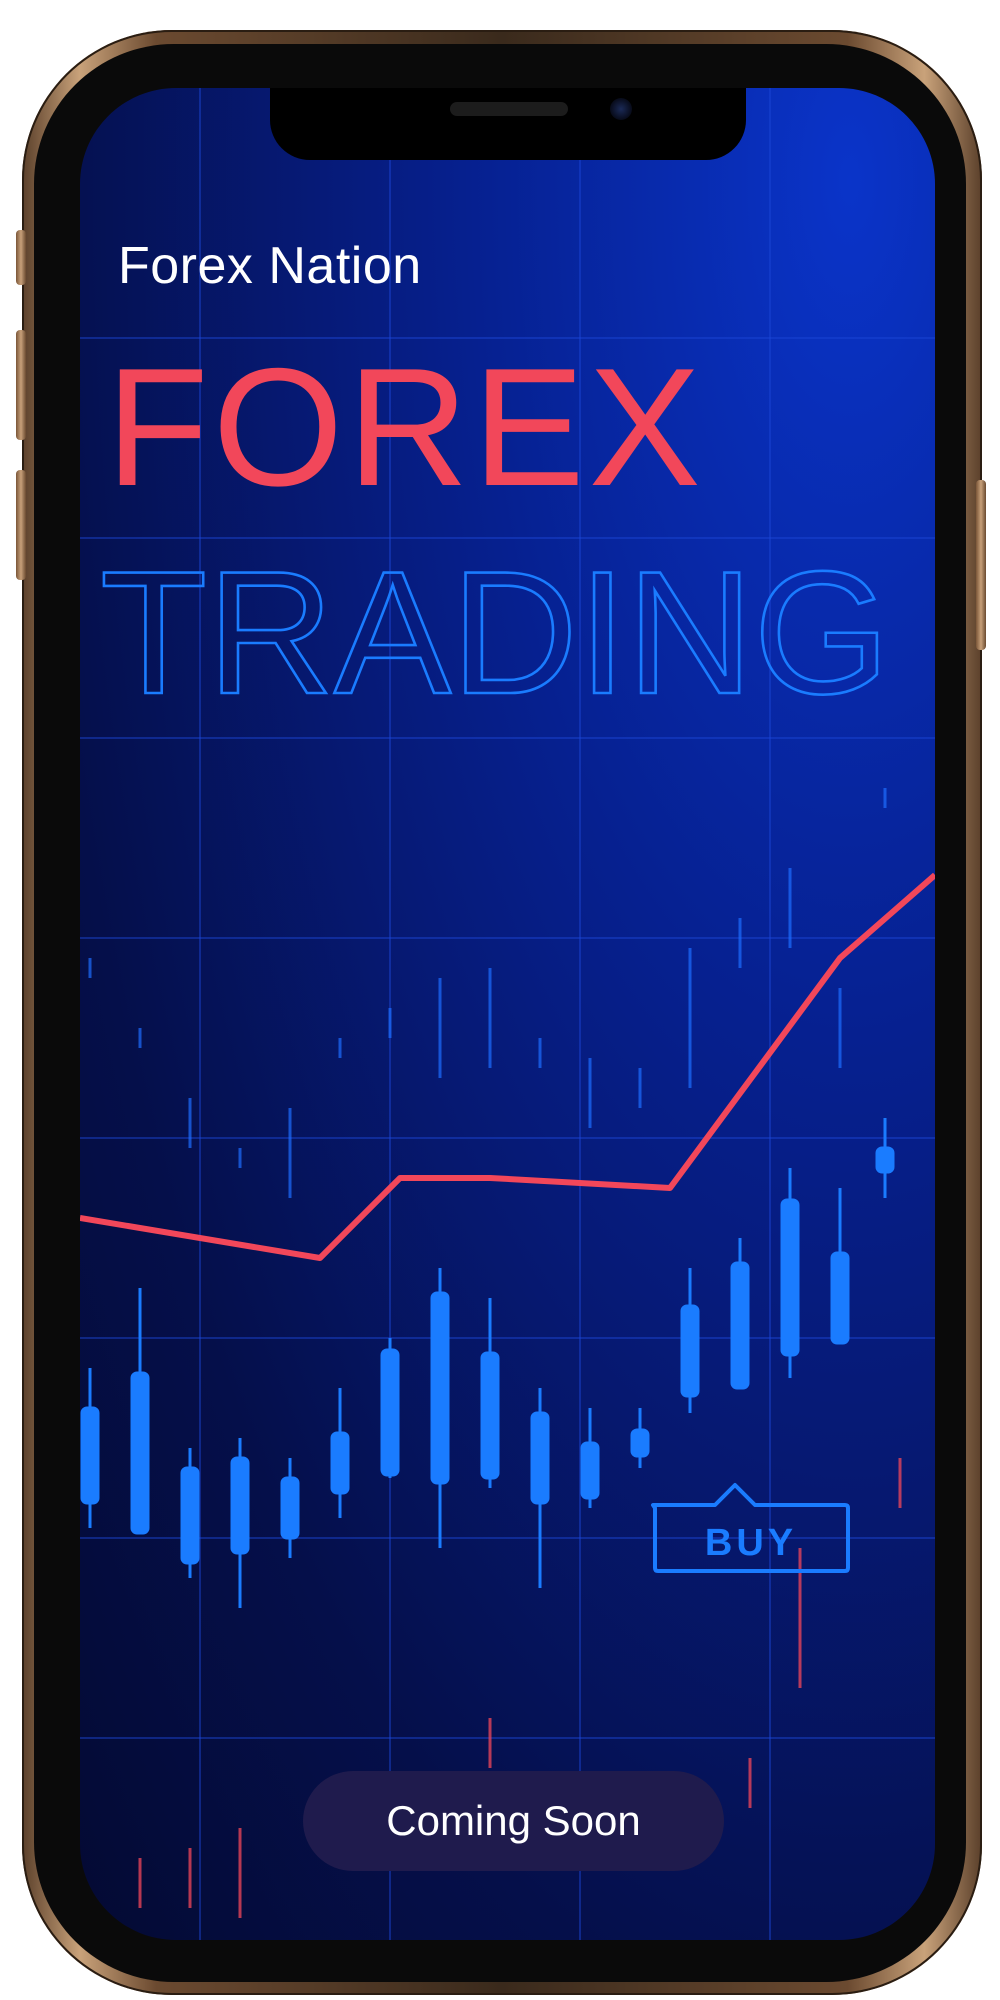 The height and width of the screenshot is (2000, 1000). I want to click on chevron-up-icon, so click(750, 1528).